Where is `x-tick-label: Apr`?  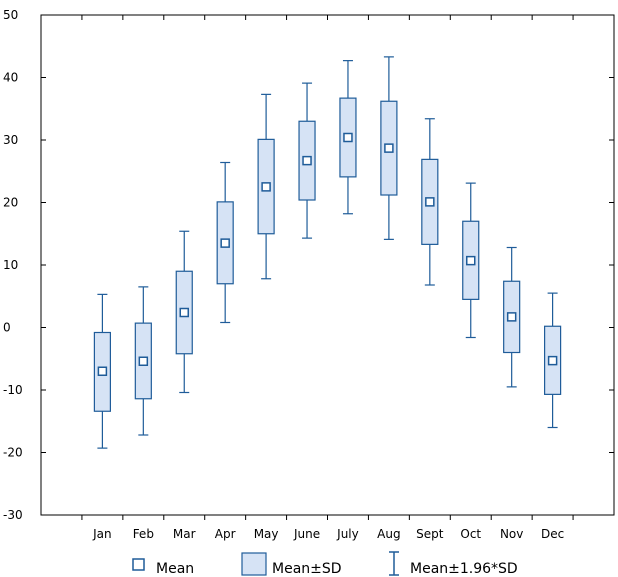
x-tick-label: Apr is located at coordinates (225, 534).